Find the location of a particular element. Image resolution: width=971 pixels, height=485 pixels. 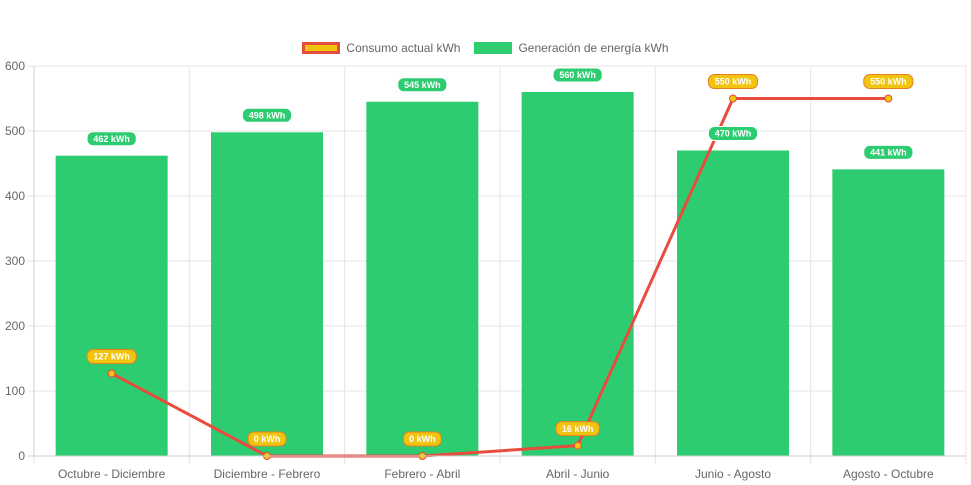

bar-value-label: 560 kWh is located at coordinates (577, 75).